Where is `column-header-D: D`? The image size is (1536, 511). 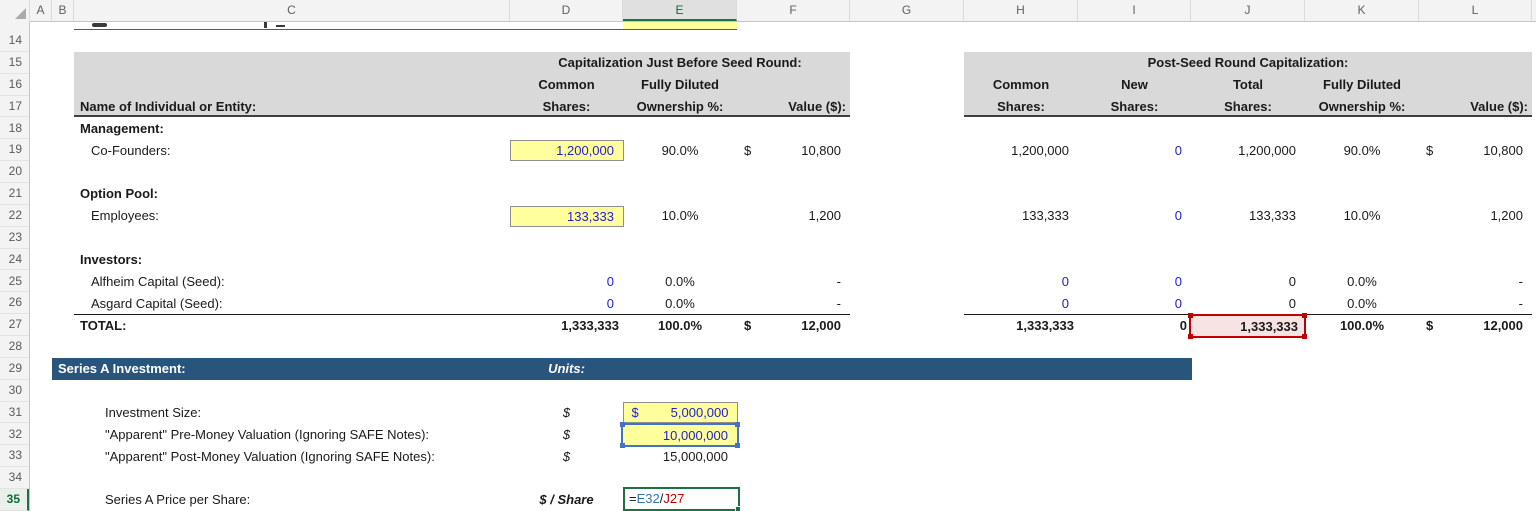
column-header-D: D is located at coordinates (566, 10).